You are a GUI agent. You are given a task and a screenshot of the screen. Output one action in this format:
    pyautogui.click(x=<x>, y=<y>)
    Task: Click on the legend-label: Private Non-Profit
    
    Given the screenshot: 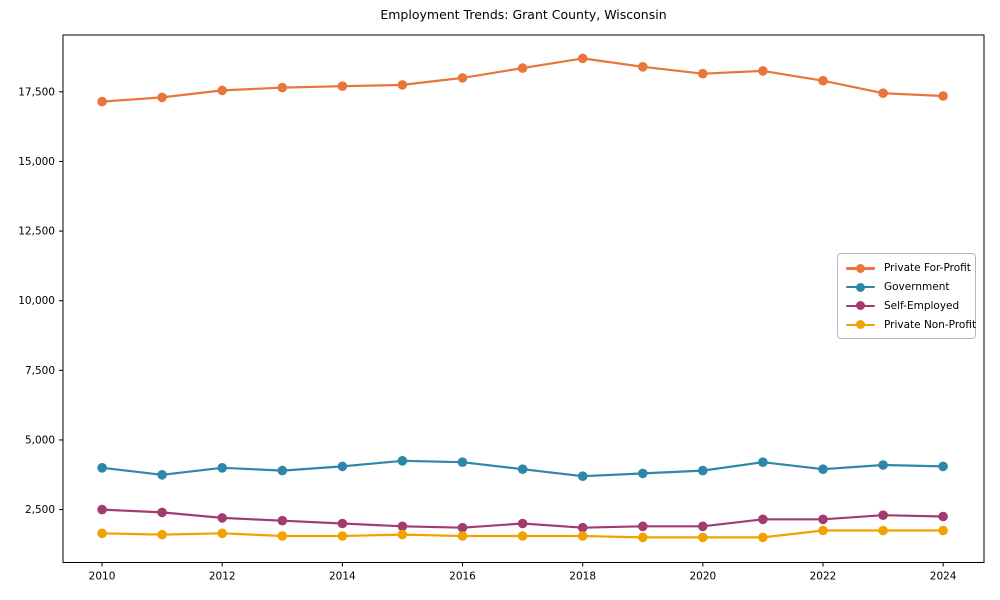 What is the action you would take?
    pyautogui.click(x=930, y=324)
    